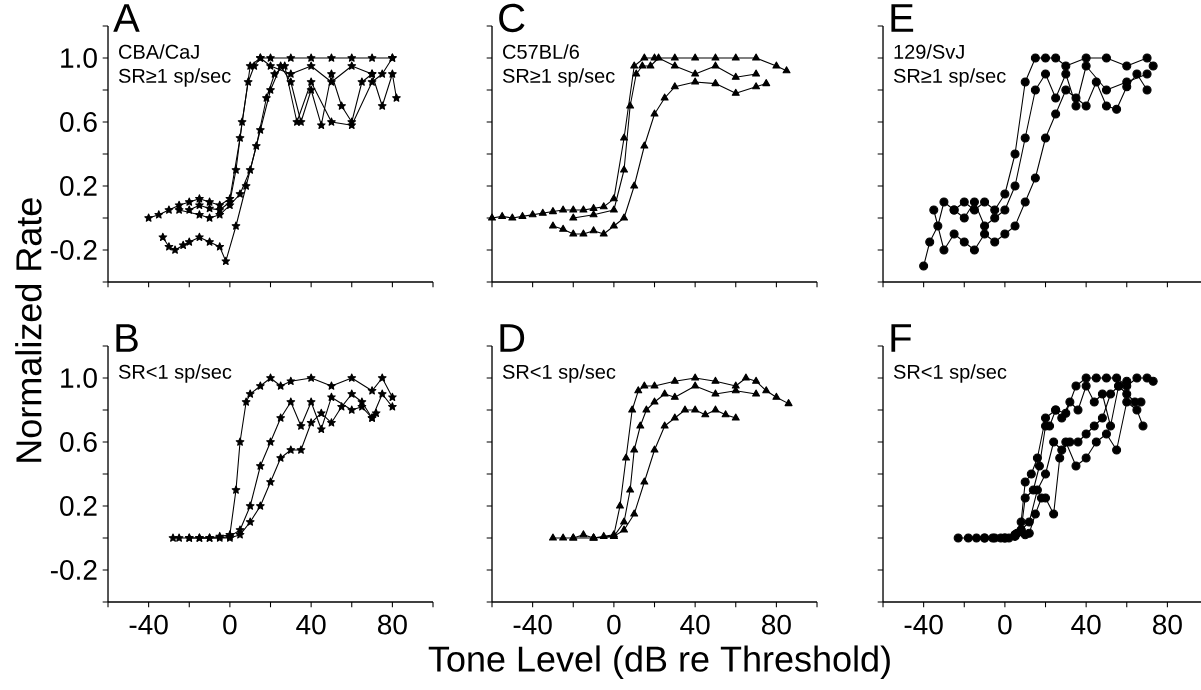 Image resolution: width=1201 pixels, height=690 pixels. I want to click on chart-title: C, so click(512, 18).